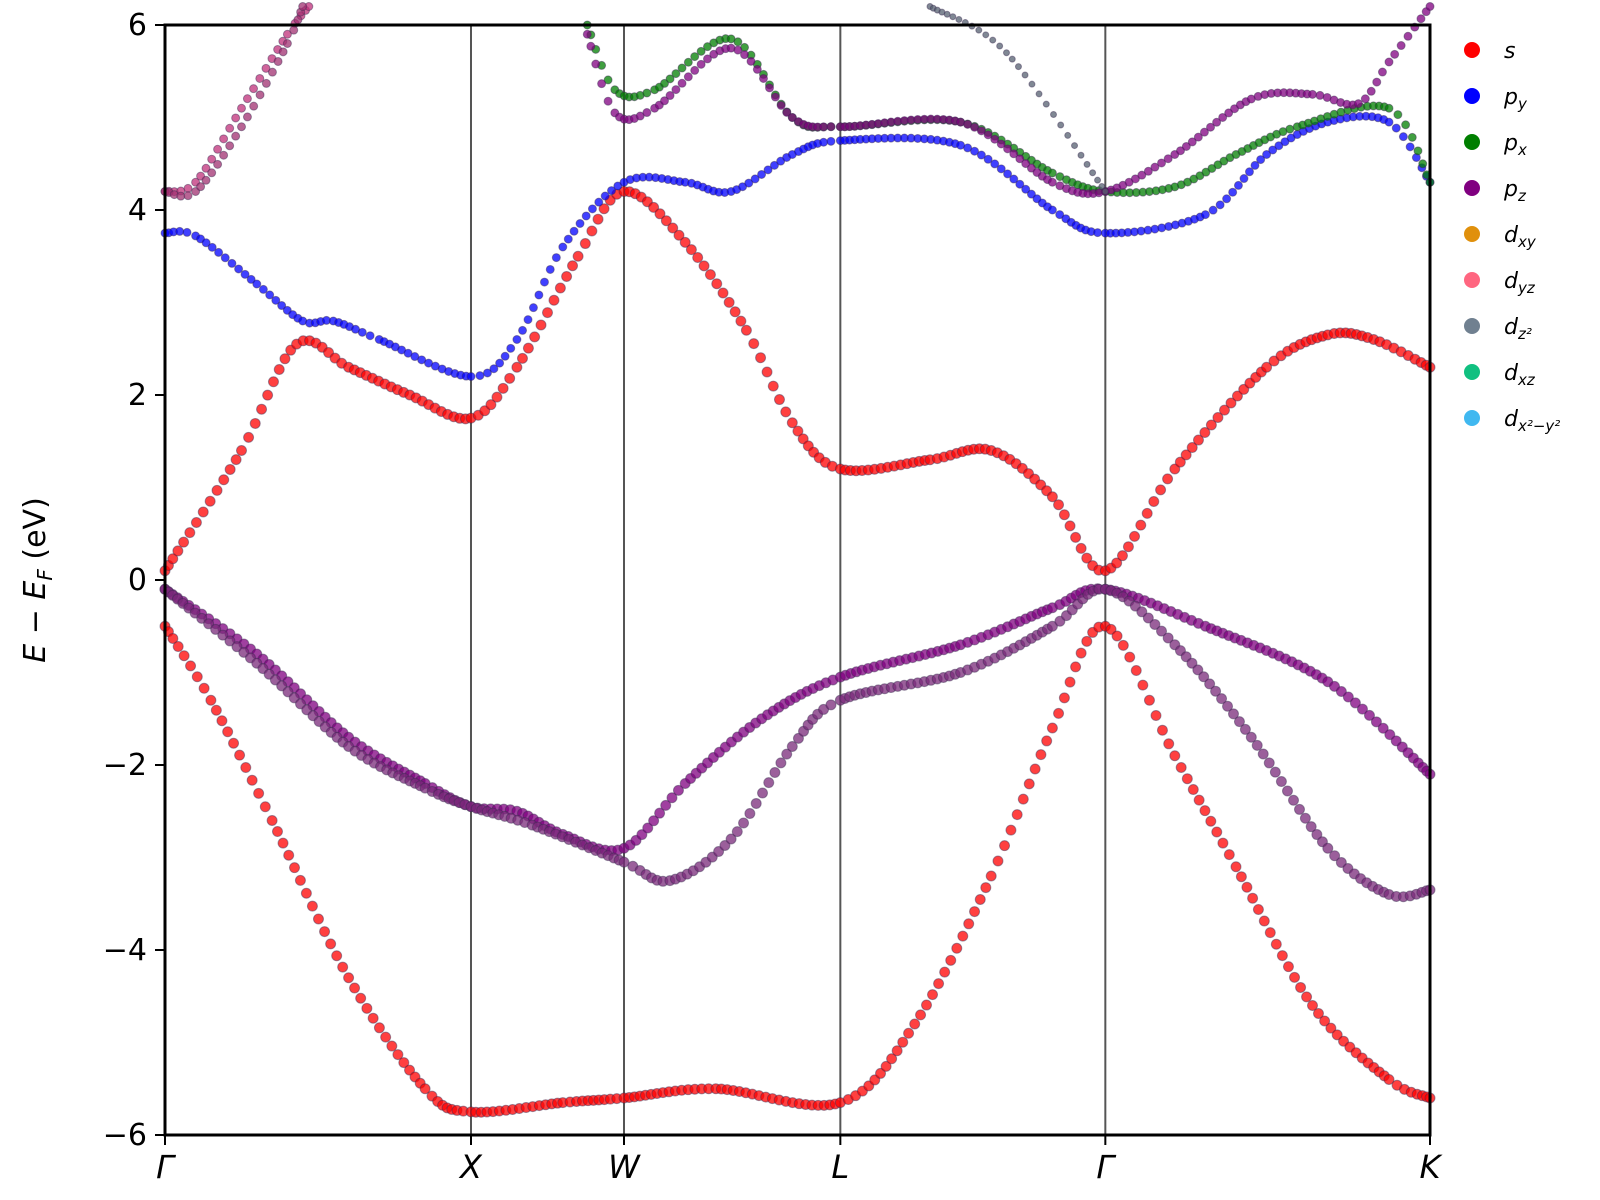  What do you see at coordinates (125, 1135) in the screenshot?
I see `y-tick-label: −6` at bounding box center [125, 1135].